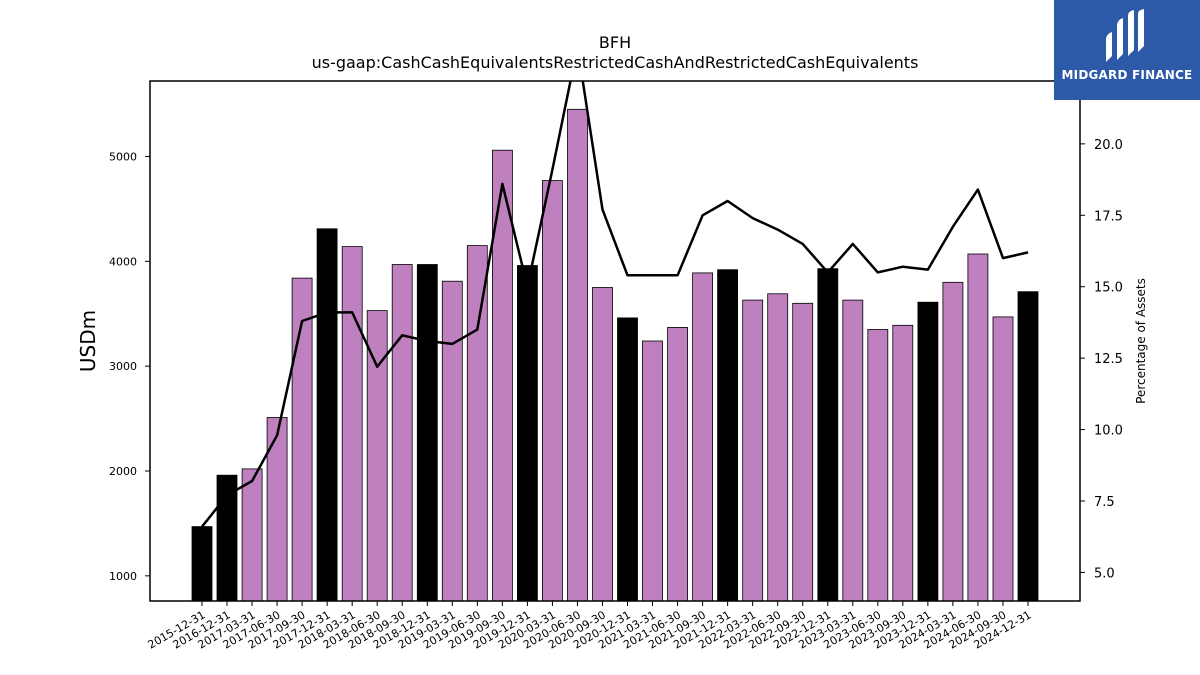  I want to click on y-tick-label: 4000, so click(123, 261).